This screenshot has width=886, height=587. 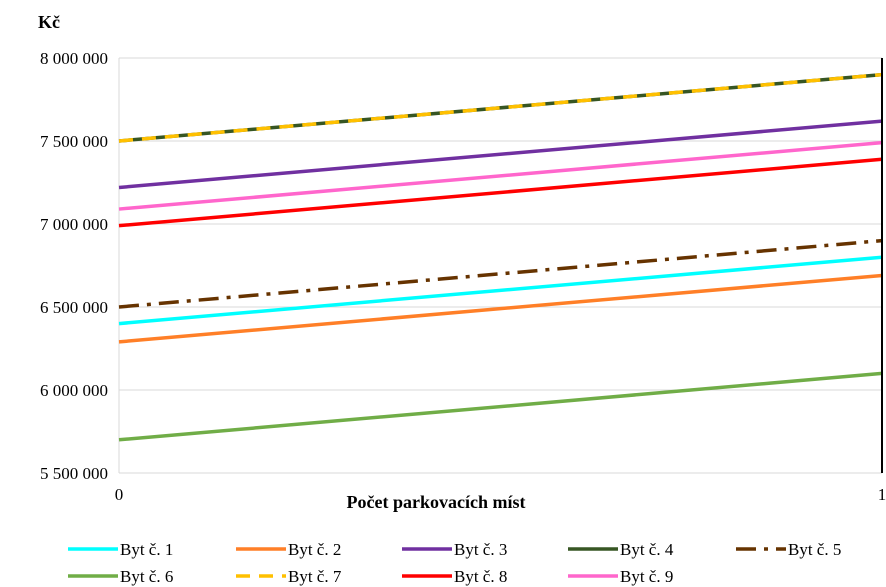 I want to click on legend-item: Byt č. 5, so click(x=788, y=549).